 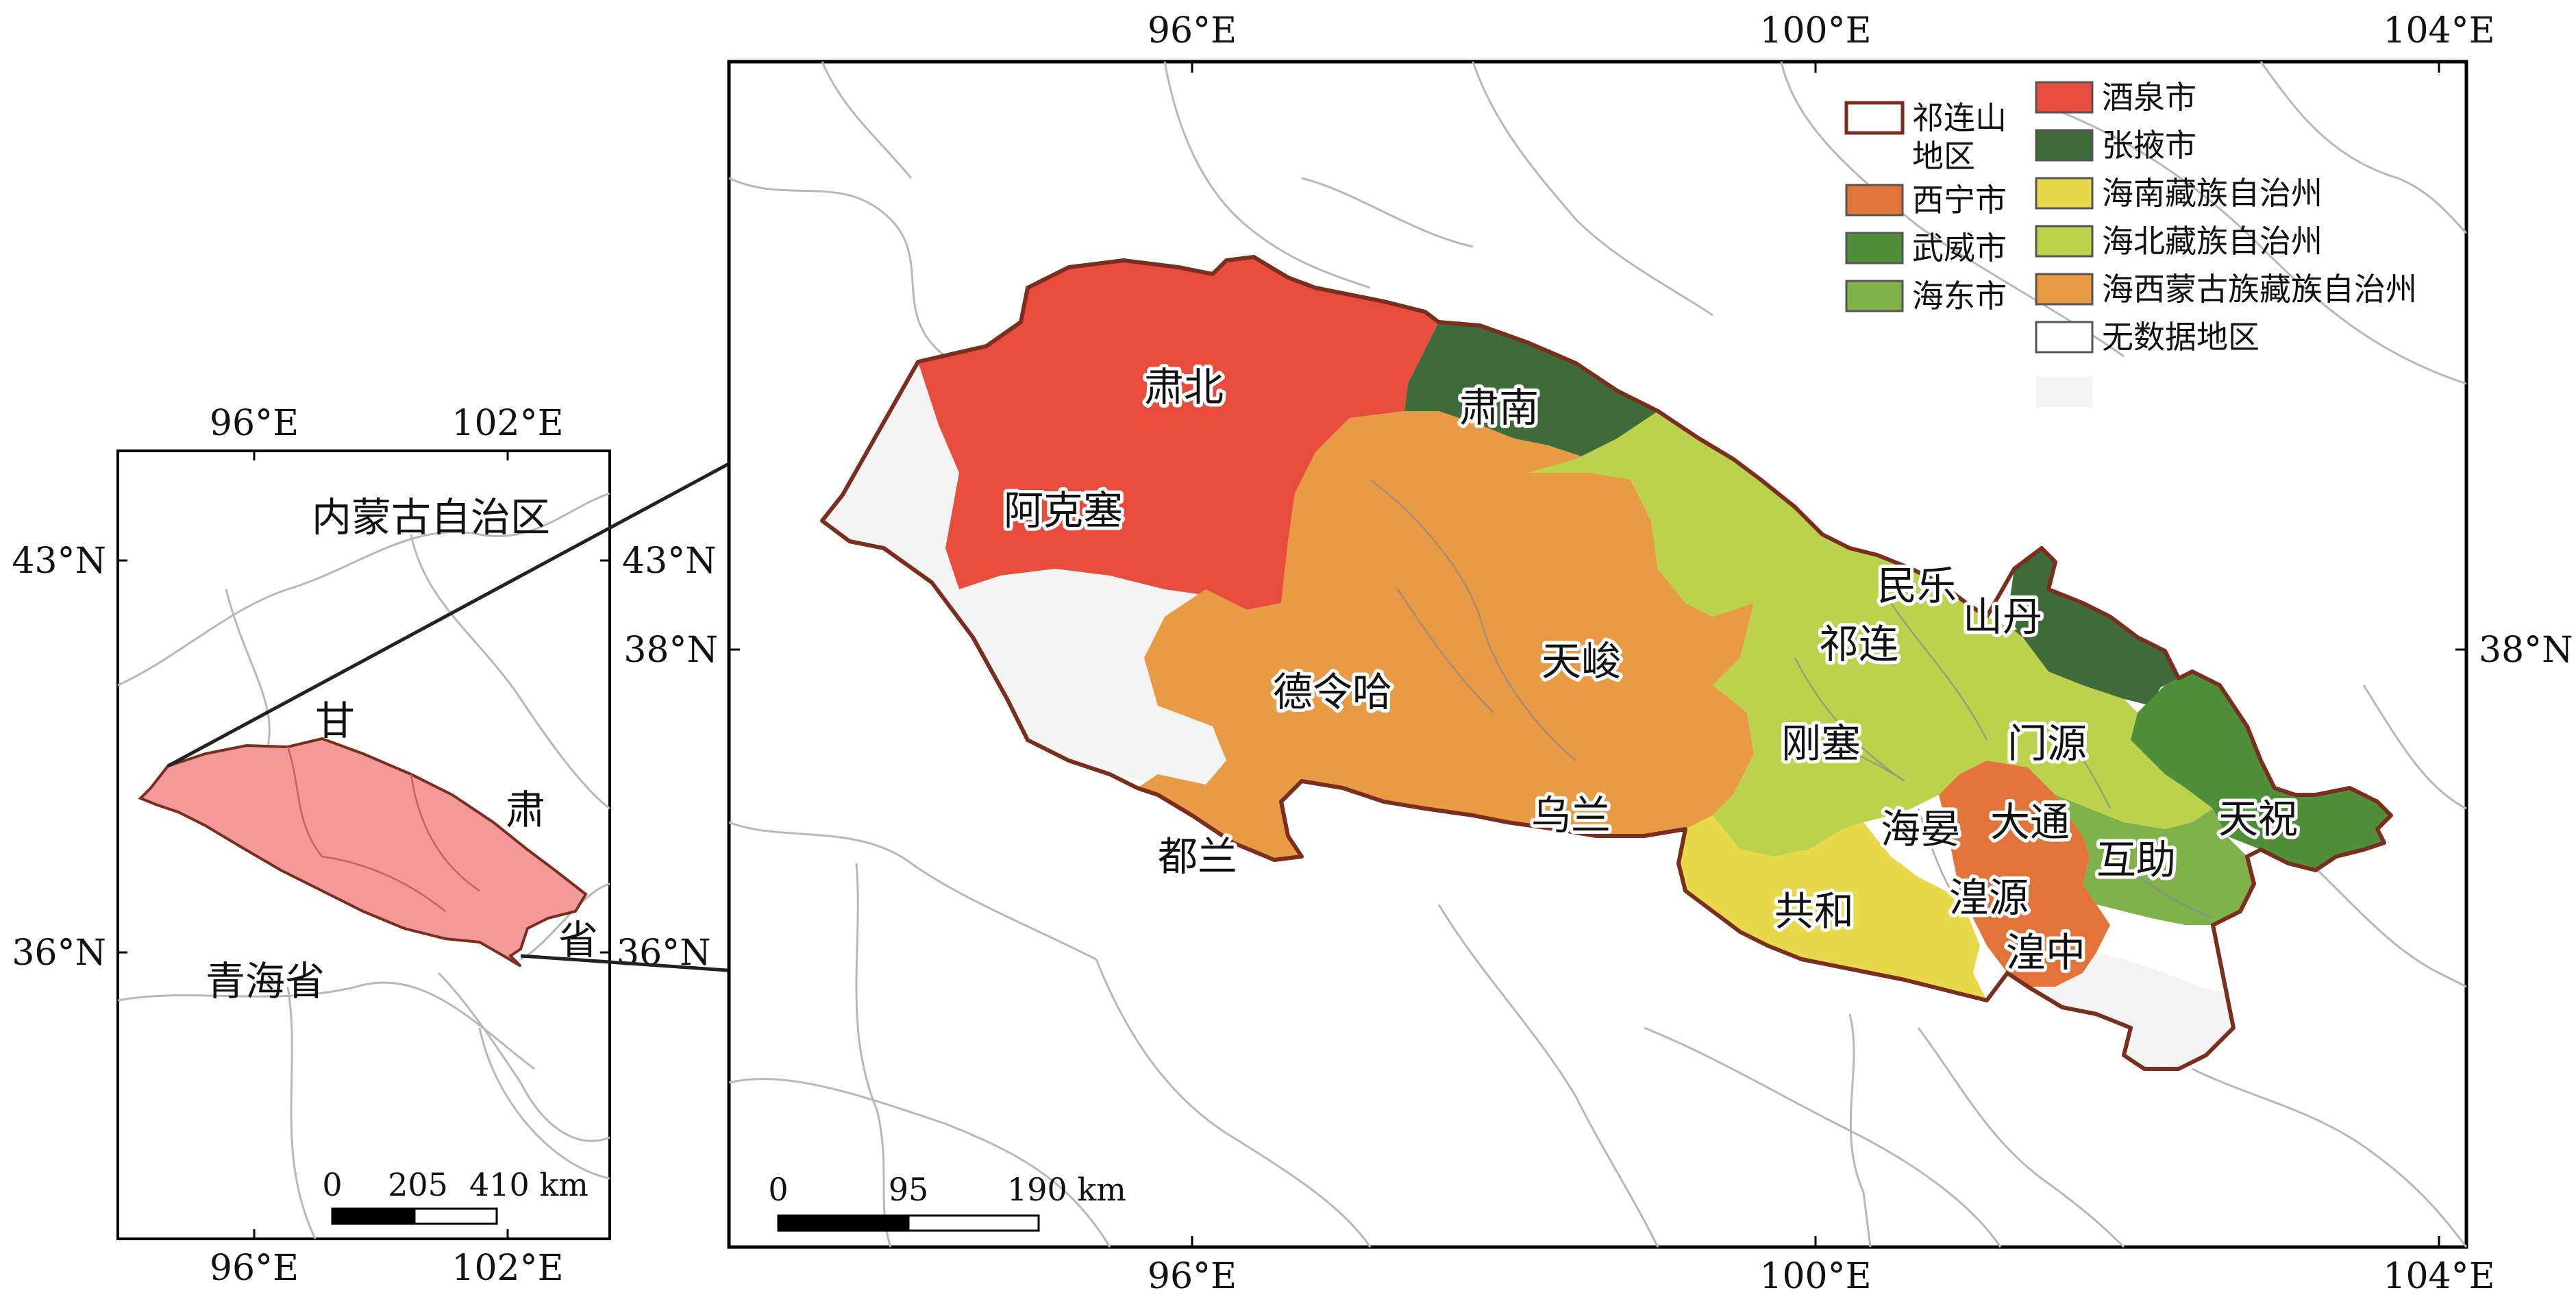 I want to click on inset-left-tick-2: 36°N, so click(x=59, y=953).